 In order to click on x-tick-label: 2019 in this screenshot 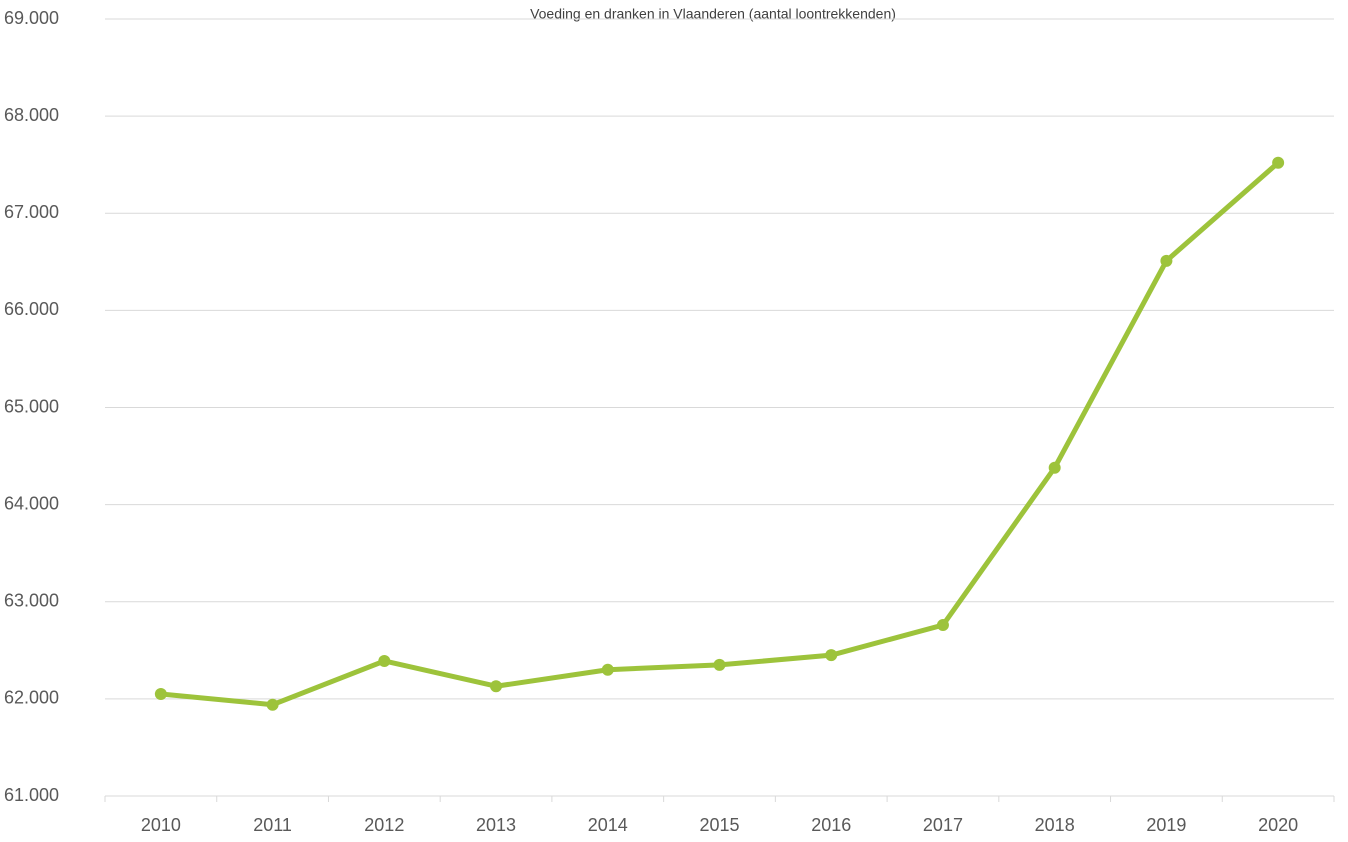, I will do `click(1166, 825)`.